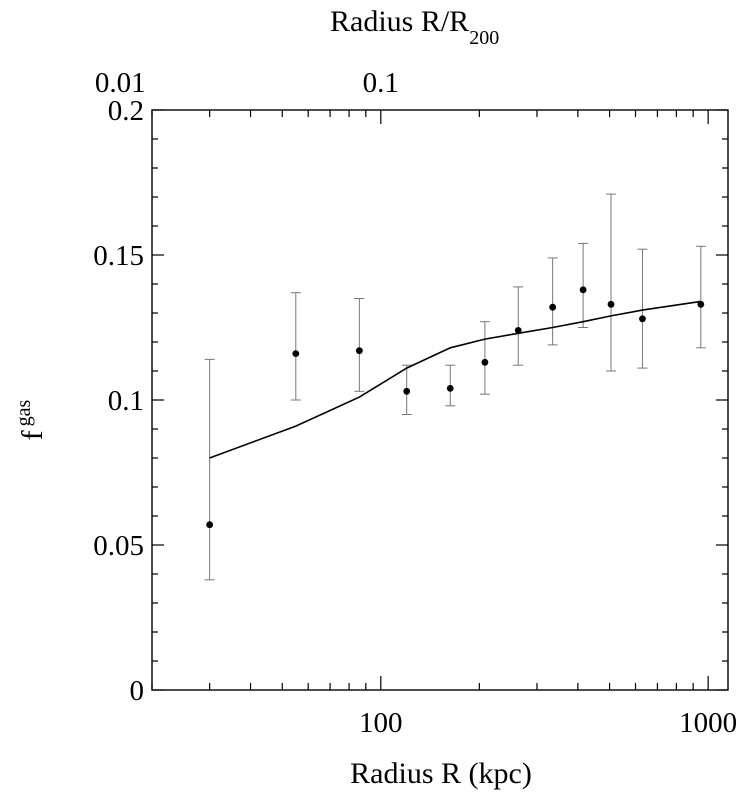 Image resolution: width=749 pixels, height=800 pixels. I want to click on y-tick-label: 0.15, so click(118, 256).